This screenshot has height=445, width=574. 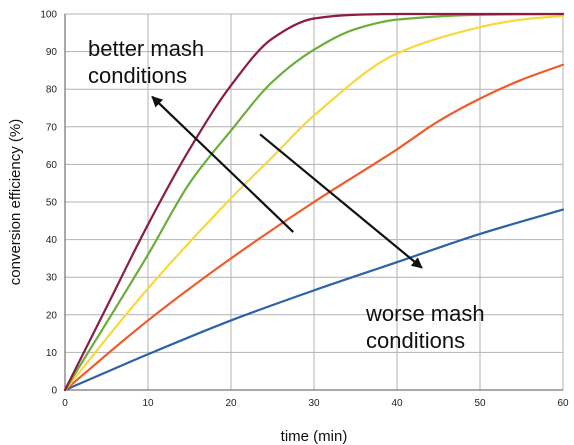 I want to click on y-axis-title: conversion efficiency (%), so click(x=15, y=202).